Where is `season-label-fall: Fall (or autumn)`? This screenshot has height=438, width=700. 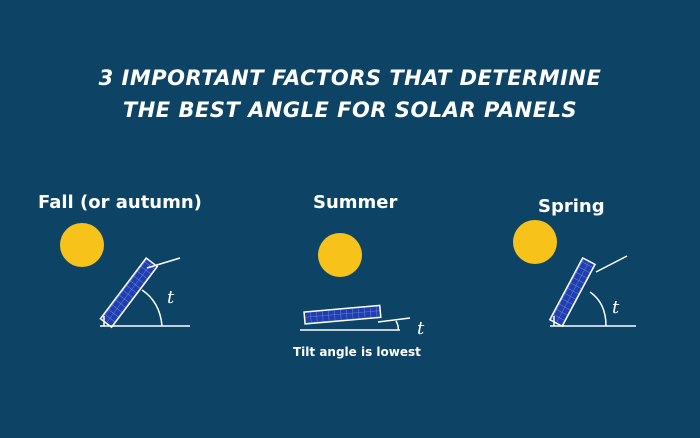
season-label-fall: Fall (or autumn) is located at coordinates (120, 202).